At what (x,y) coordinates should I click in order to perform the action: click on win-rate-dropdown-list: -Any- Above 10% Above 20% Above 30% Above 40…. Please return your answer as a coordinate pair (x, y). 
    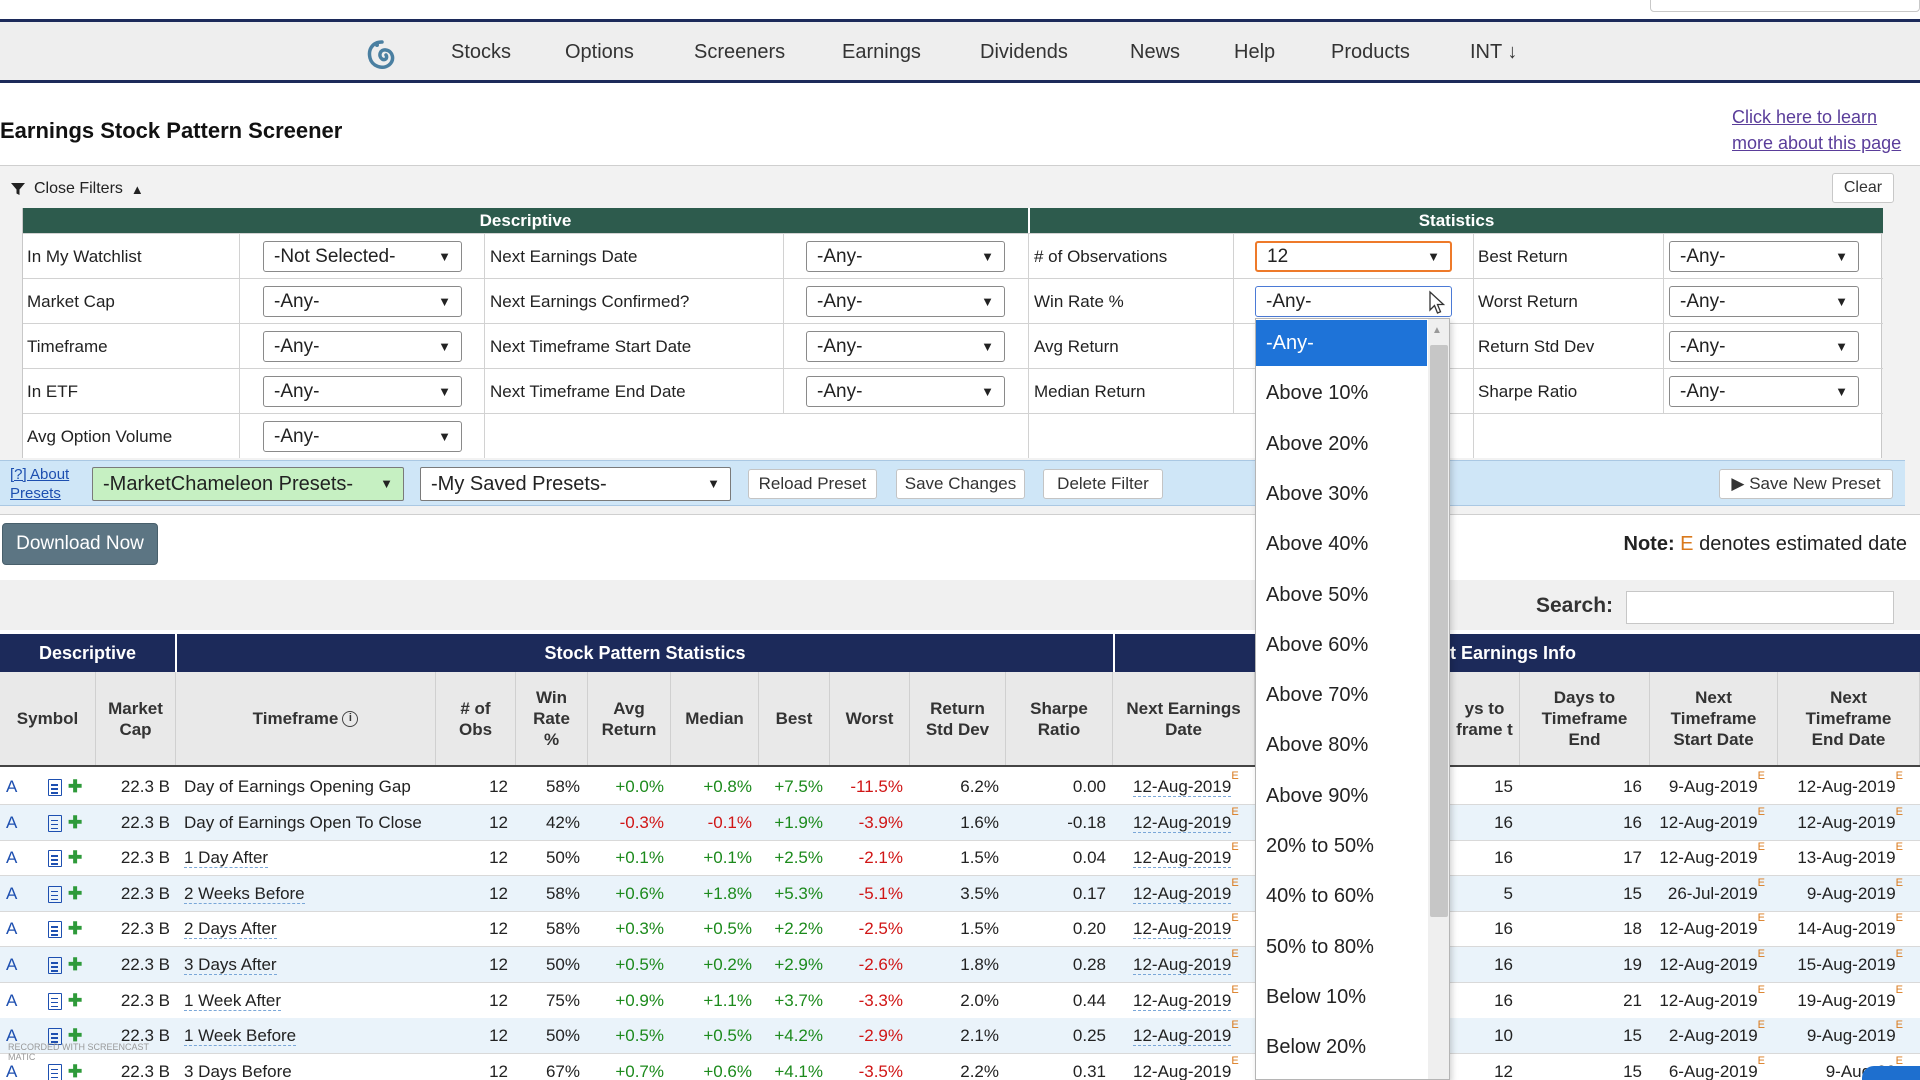
    Looking at the image, I should click on (1352, 699).